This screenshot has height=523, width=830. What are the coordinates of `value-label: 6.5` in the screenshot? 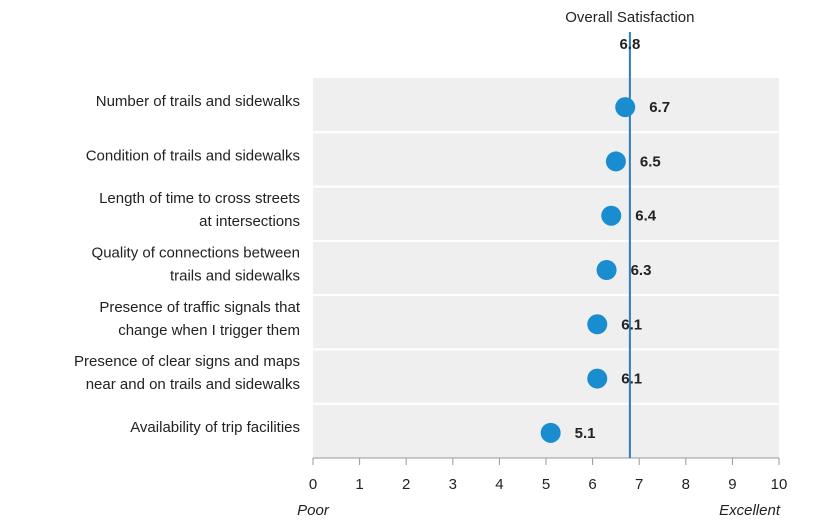 It's located at (650, 161).